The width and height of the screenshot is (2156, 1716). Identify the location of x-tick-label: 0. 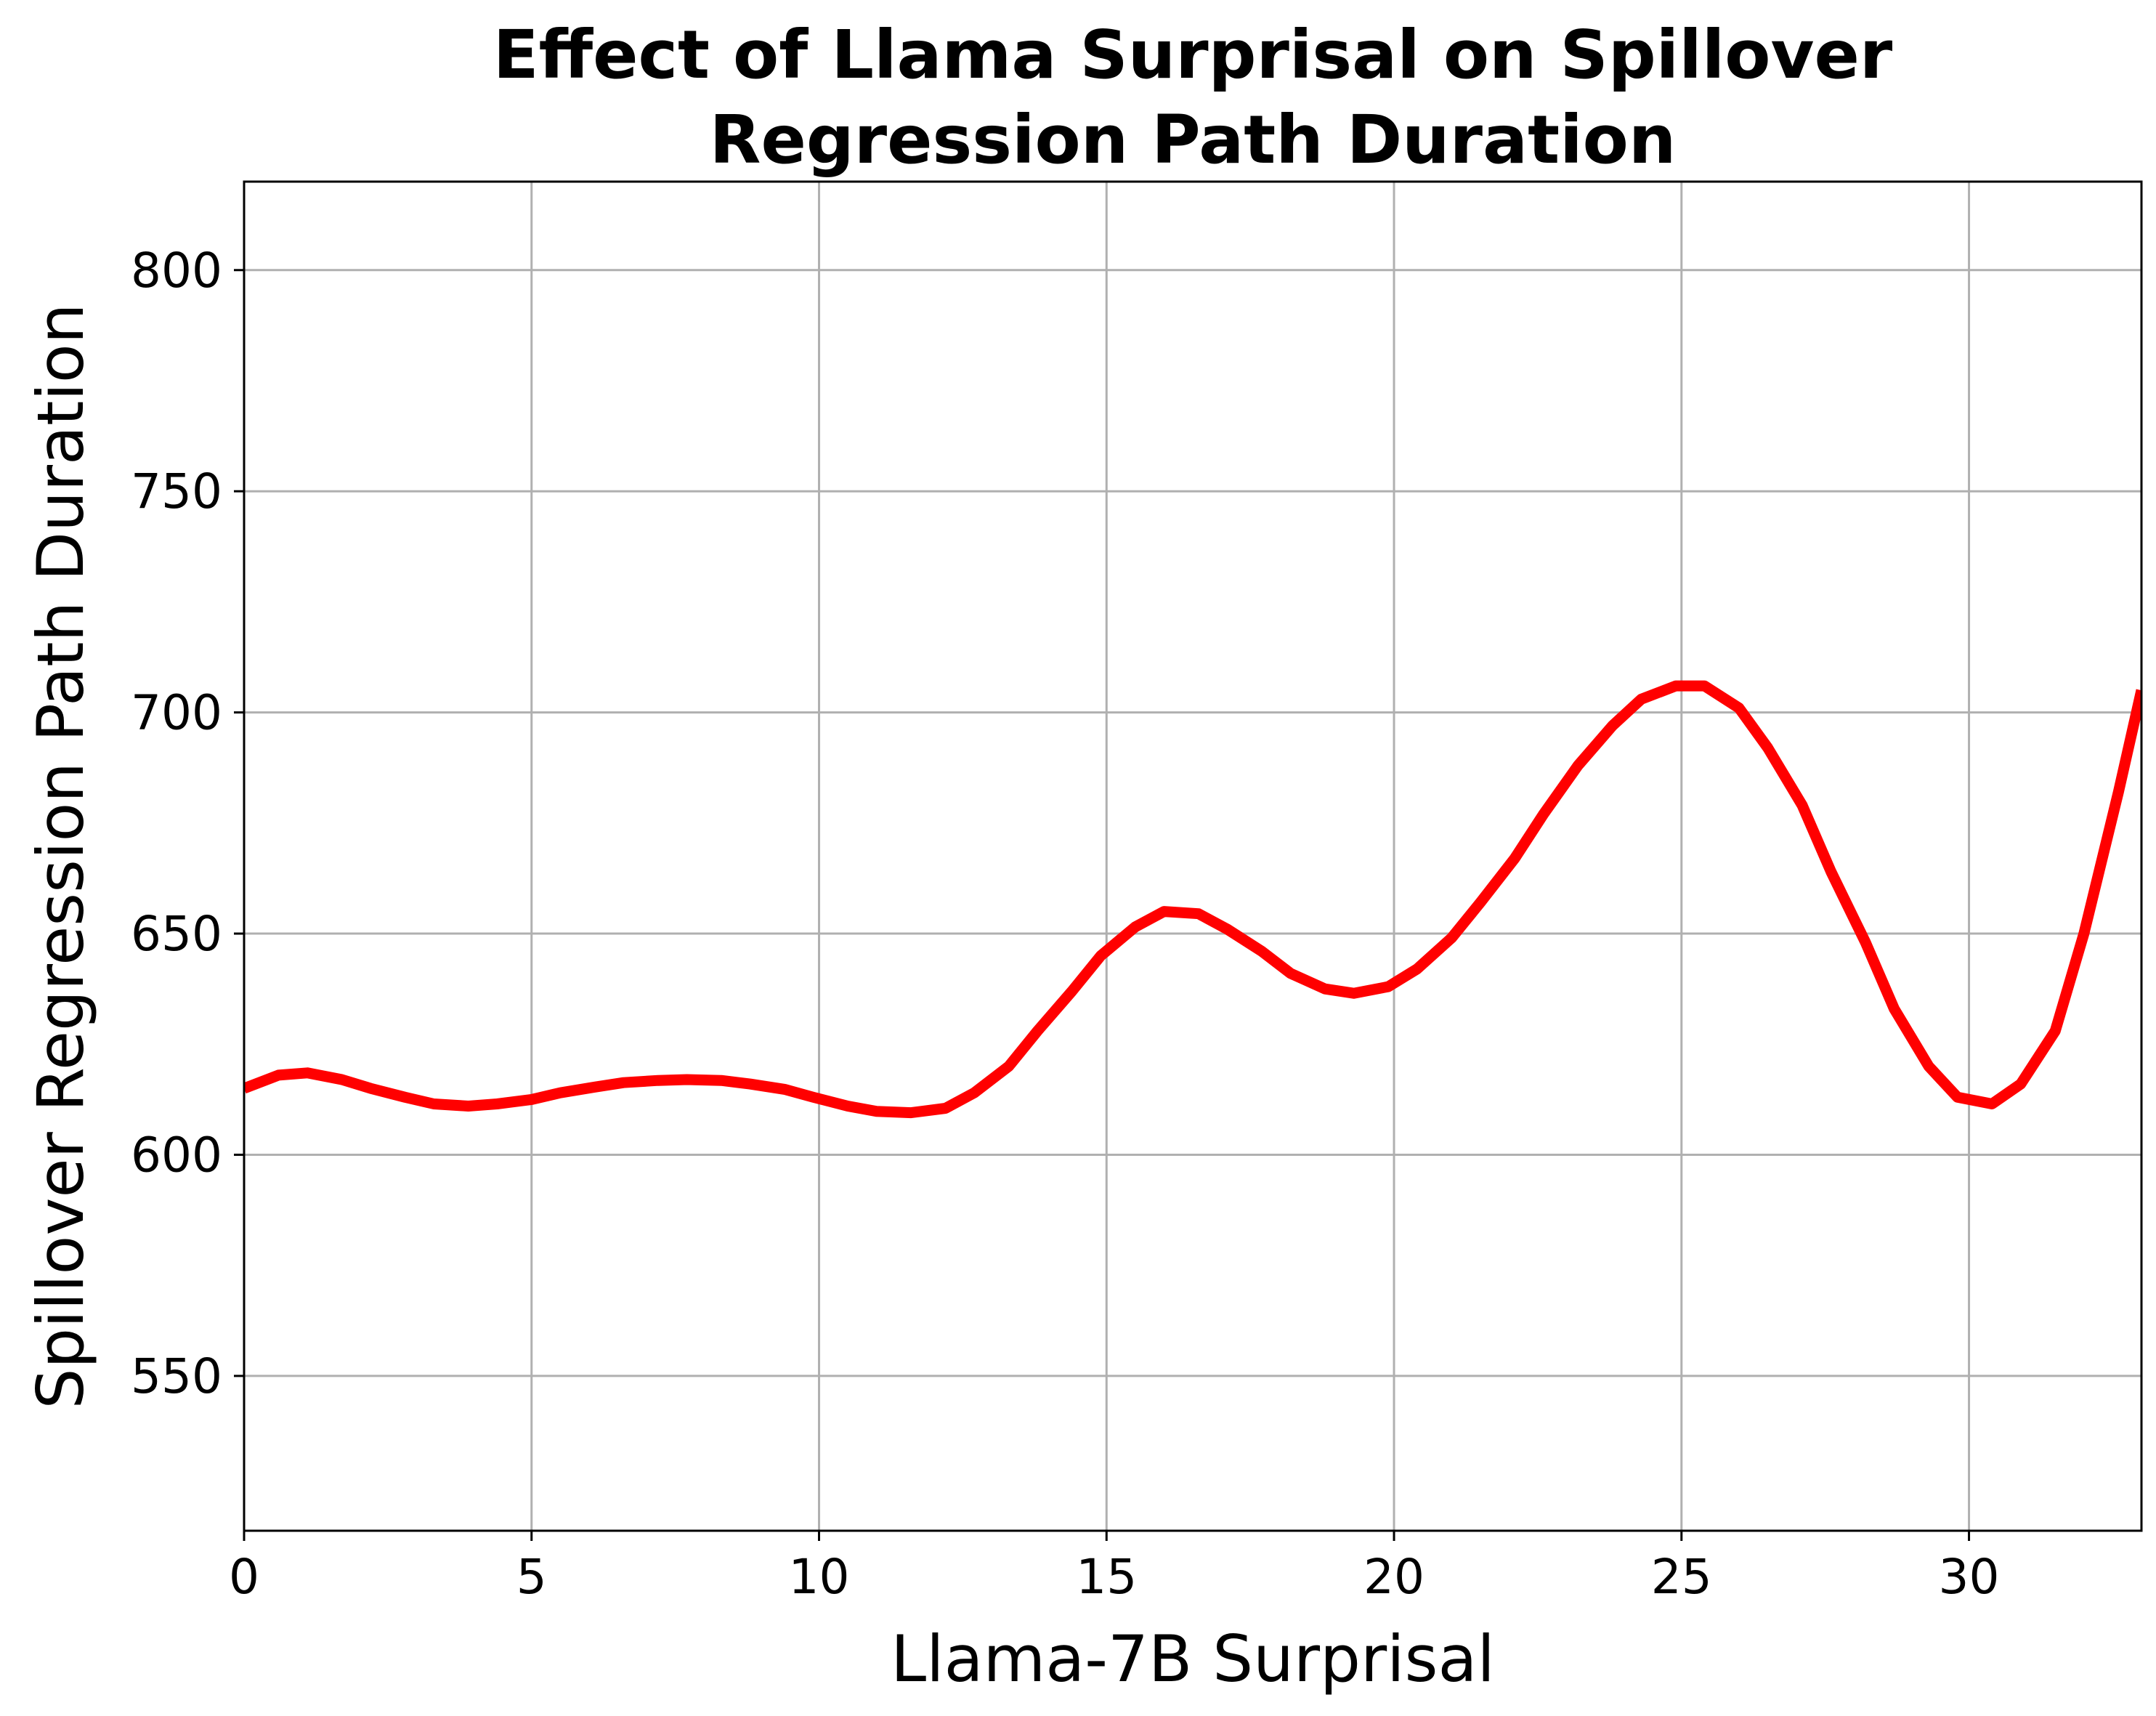
(244, 1577).